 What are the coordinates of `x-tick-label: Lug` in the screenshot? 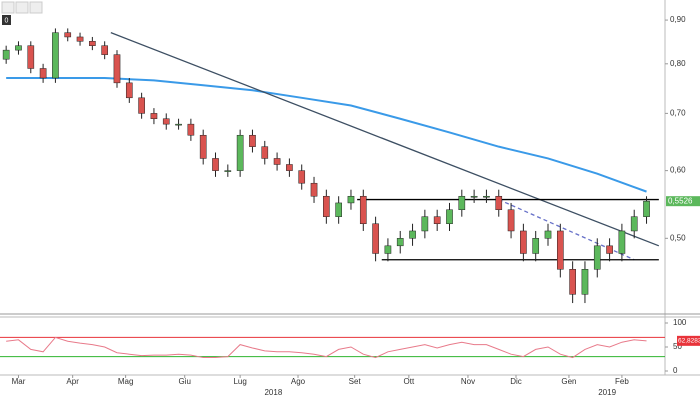 It's located at (239, 381).